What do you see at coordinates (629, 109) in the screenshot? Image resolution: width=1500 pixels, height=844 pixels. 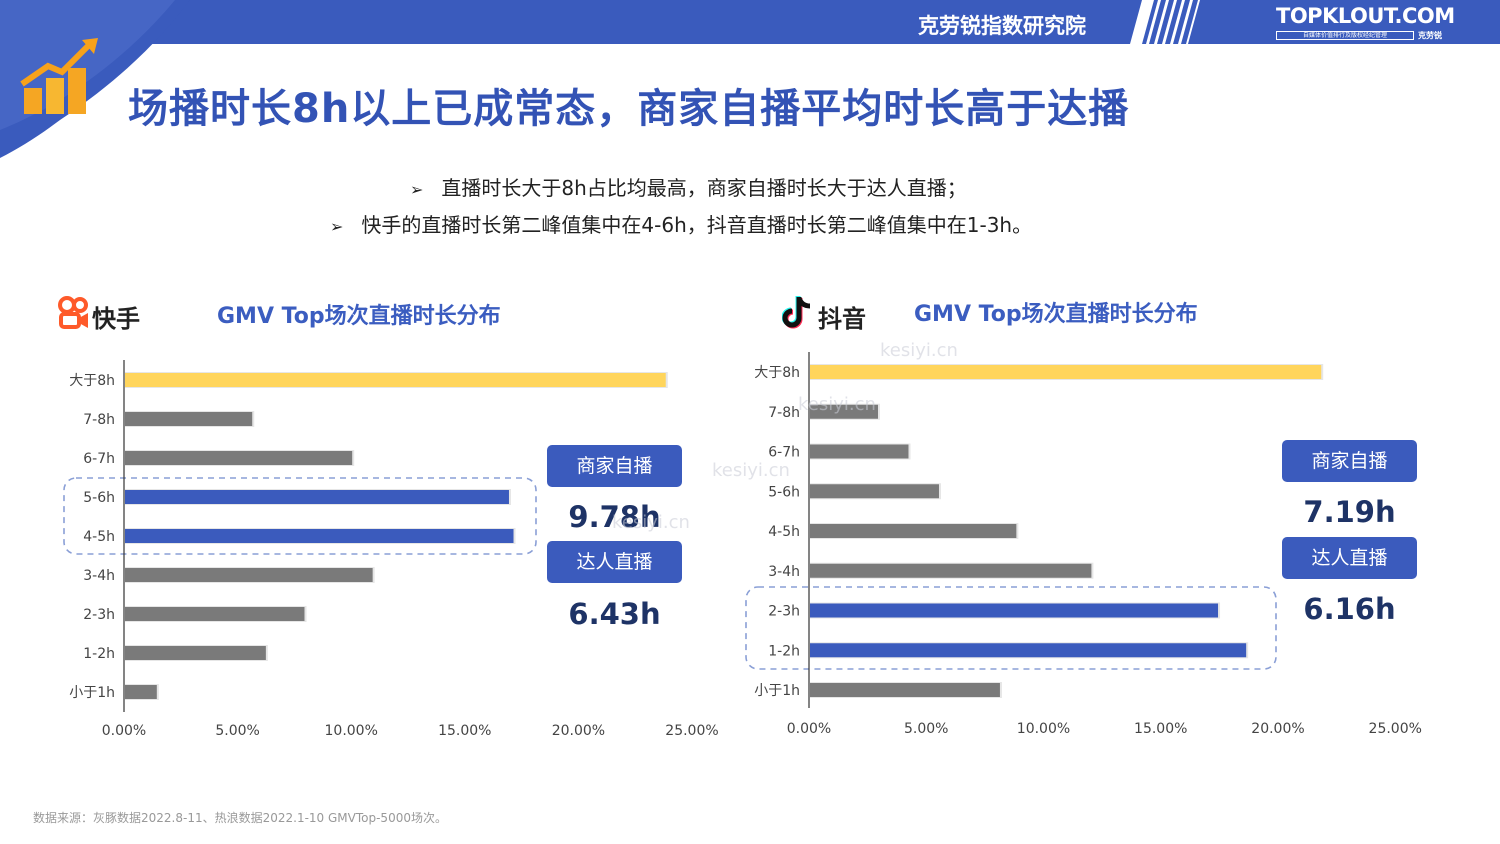 I see `page-title: 场播时长8h以上已成常态，商家自播平均时长高于达播` at bounding box center [629, 109].